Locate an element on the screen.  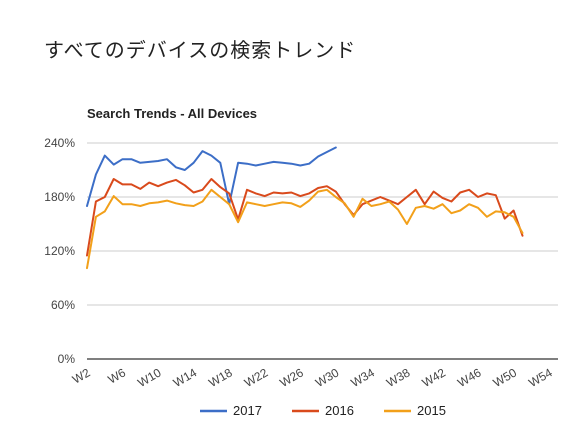
y-tick-label: 120% is located at coordinates (59, 251).